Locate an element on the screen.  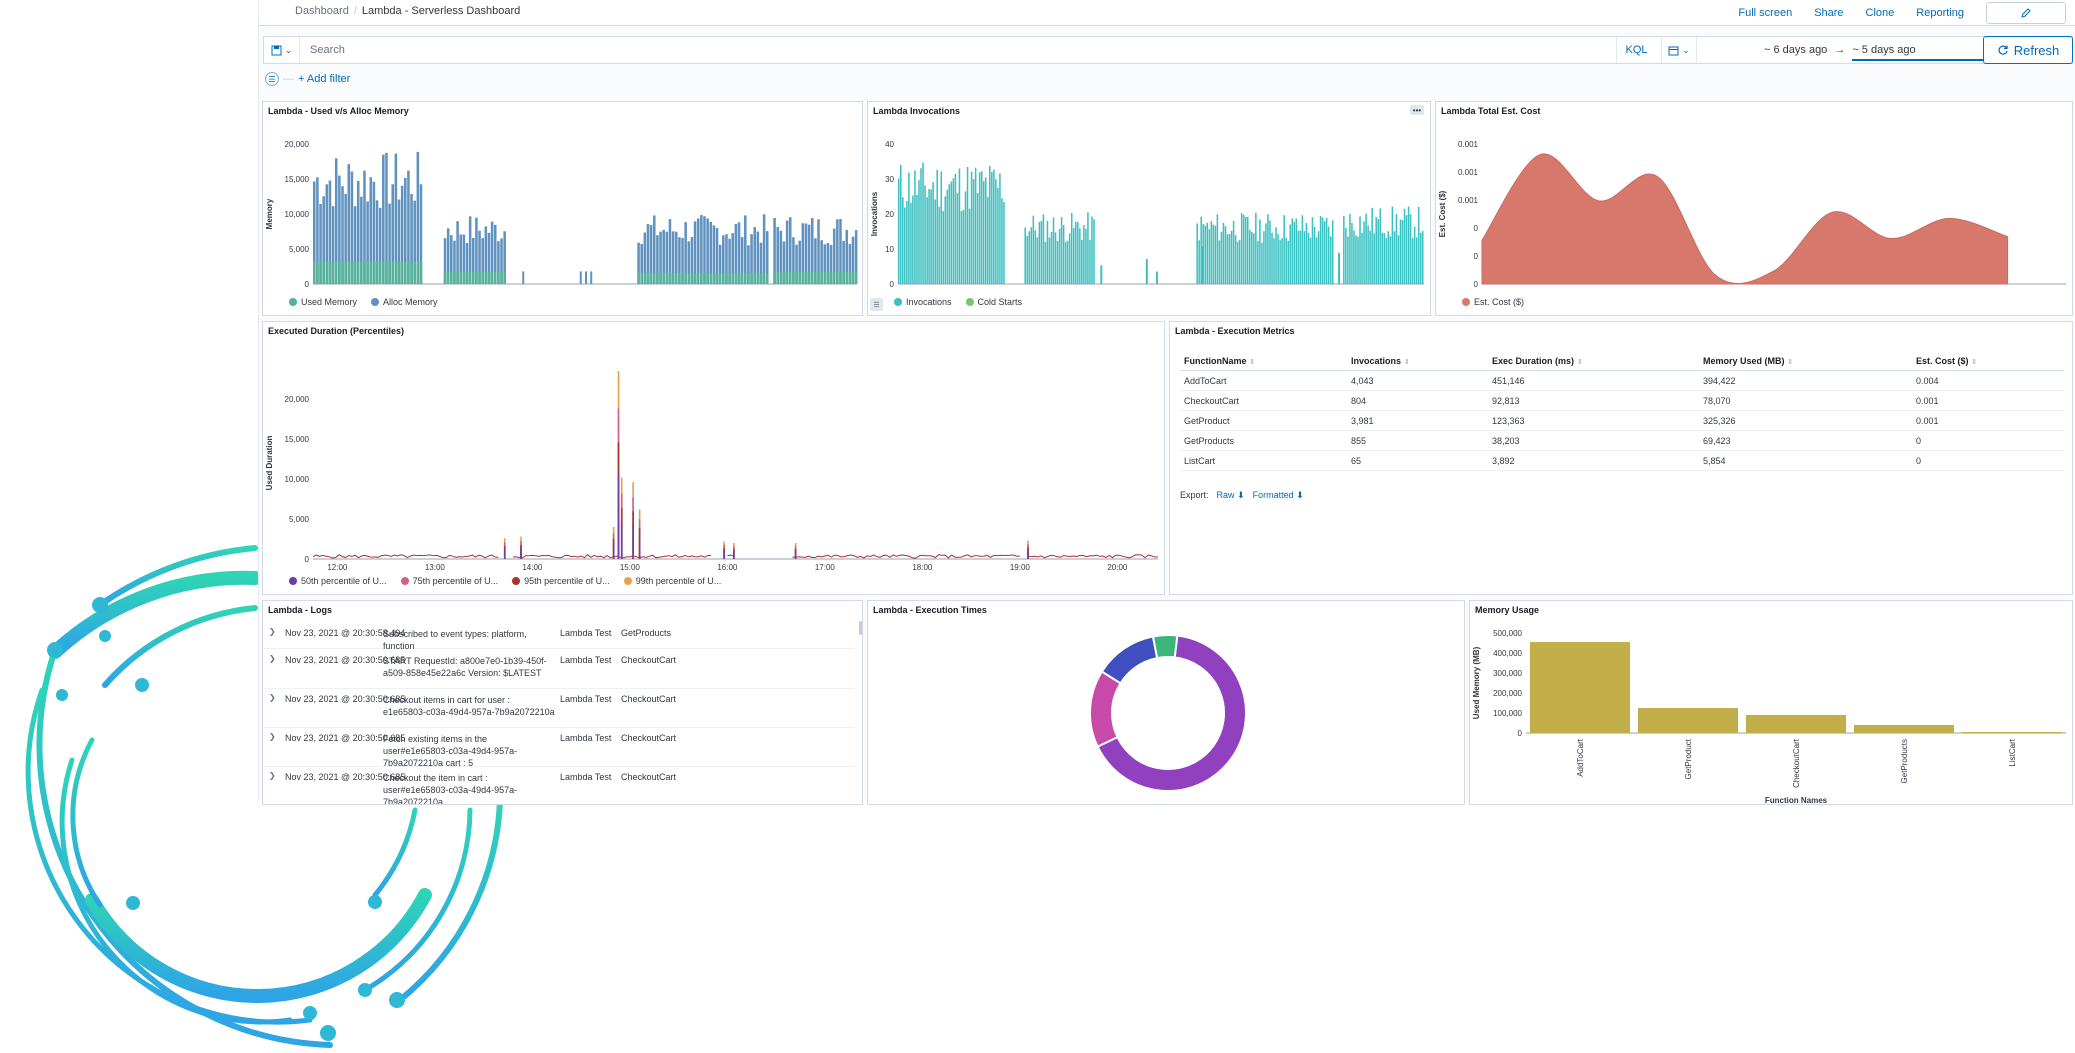
share-link: Share is located at coordinates (1829, 13).